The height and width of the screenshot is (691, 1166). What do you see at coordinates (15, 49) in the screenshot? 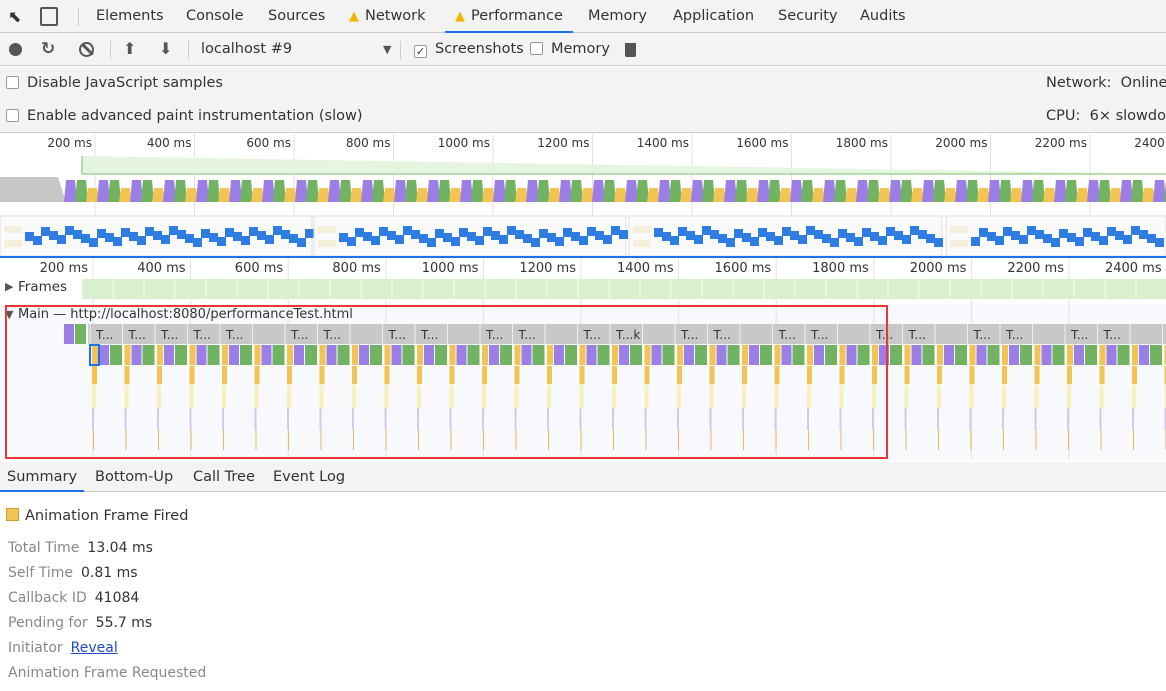
I see `record-icon` at bounding box center [15, 49].